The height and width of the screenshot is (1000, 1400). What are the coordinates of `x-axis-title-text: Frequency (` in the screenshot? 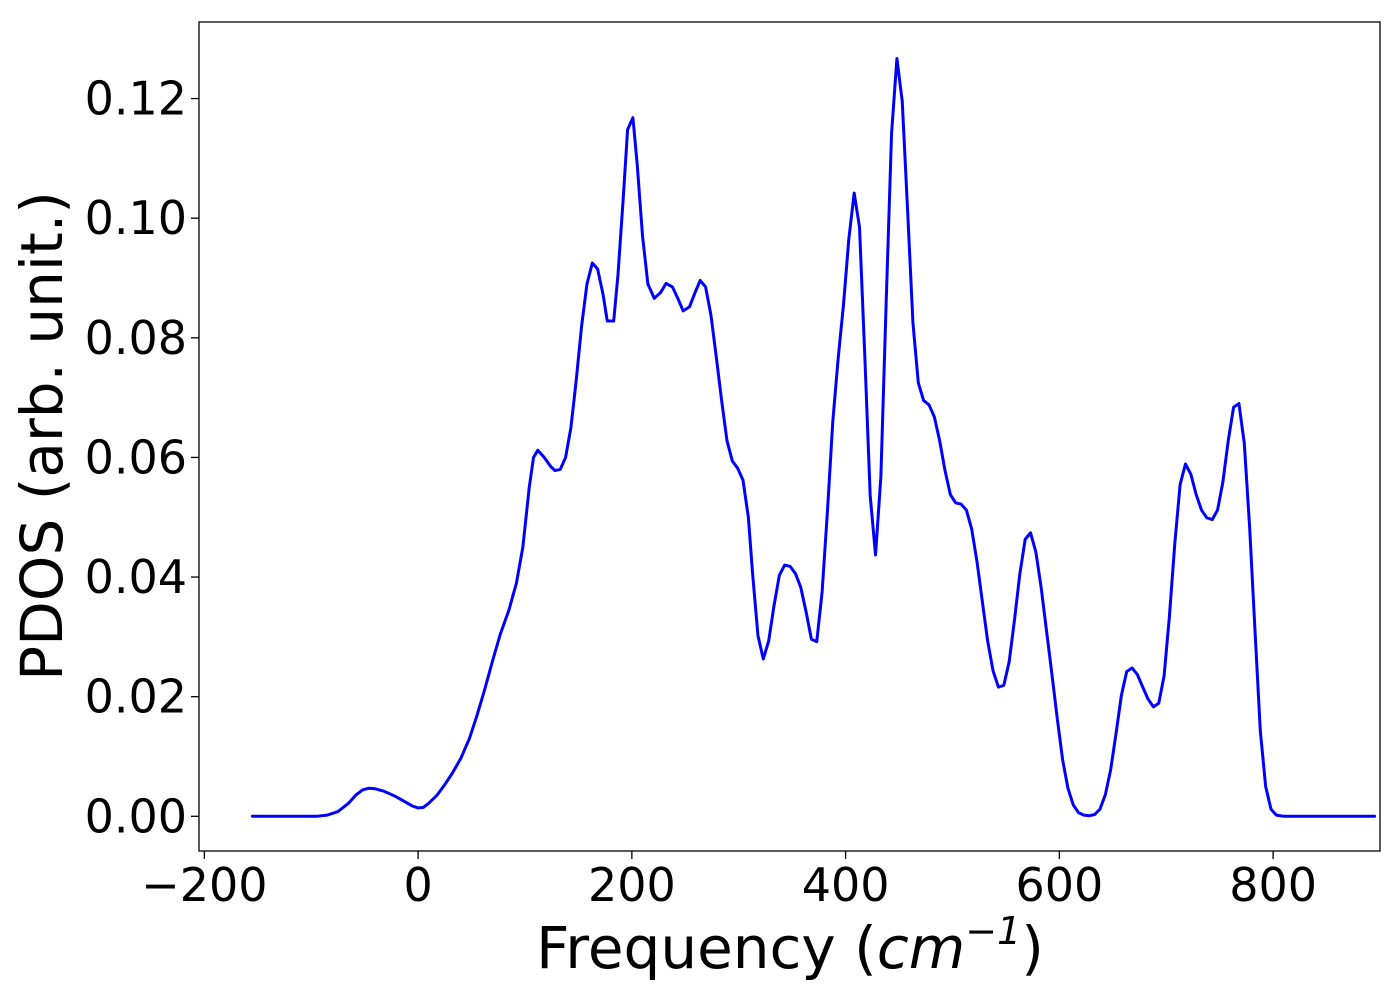 It's located at (706, 948).